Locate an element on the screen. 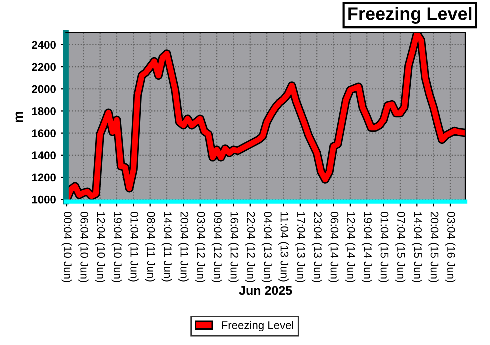 Image resolution: width=490 pixels, height=345 pixels. x-tick-label: 09:04 (12 Jun) is located at coordinates (217, 247).